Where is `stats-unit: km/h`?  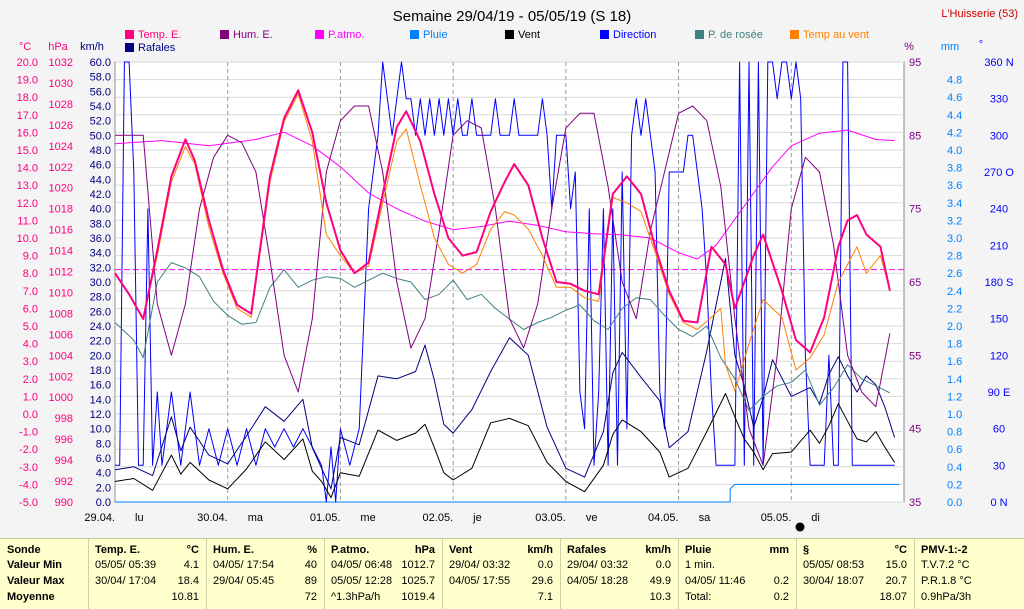
stats-unit: km/h is located at coordinates (540, 550).